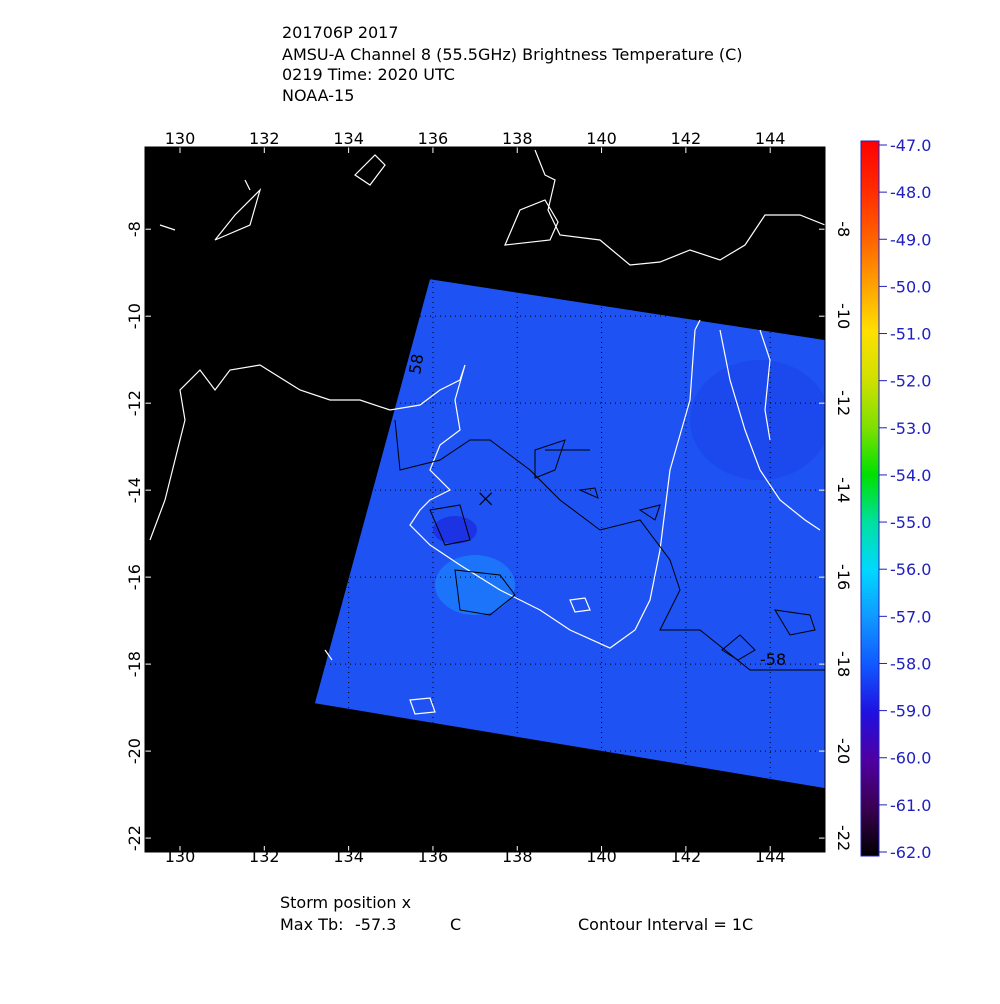  I want to click on colorbar-label: -56.0, so click(910, 569).